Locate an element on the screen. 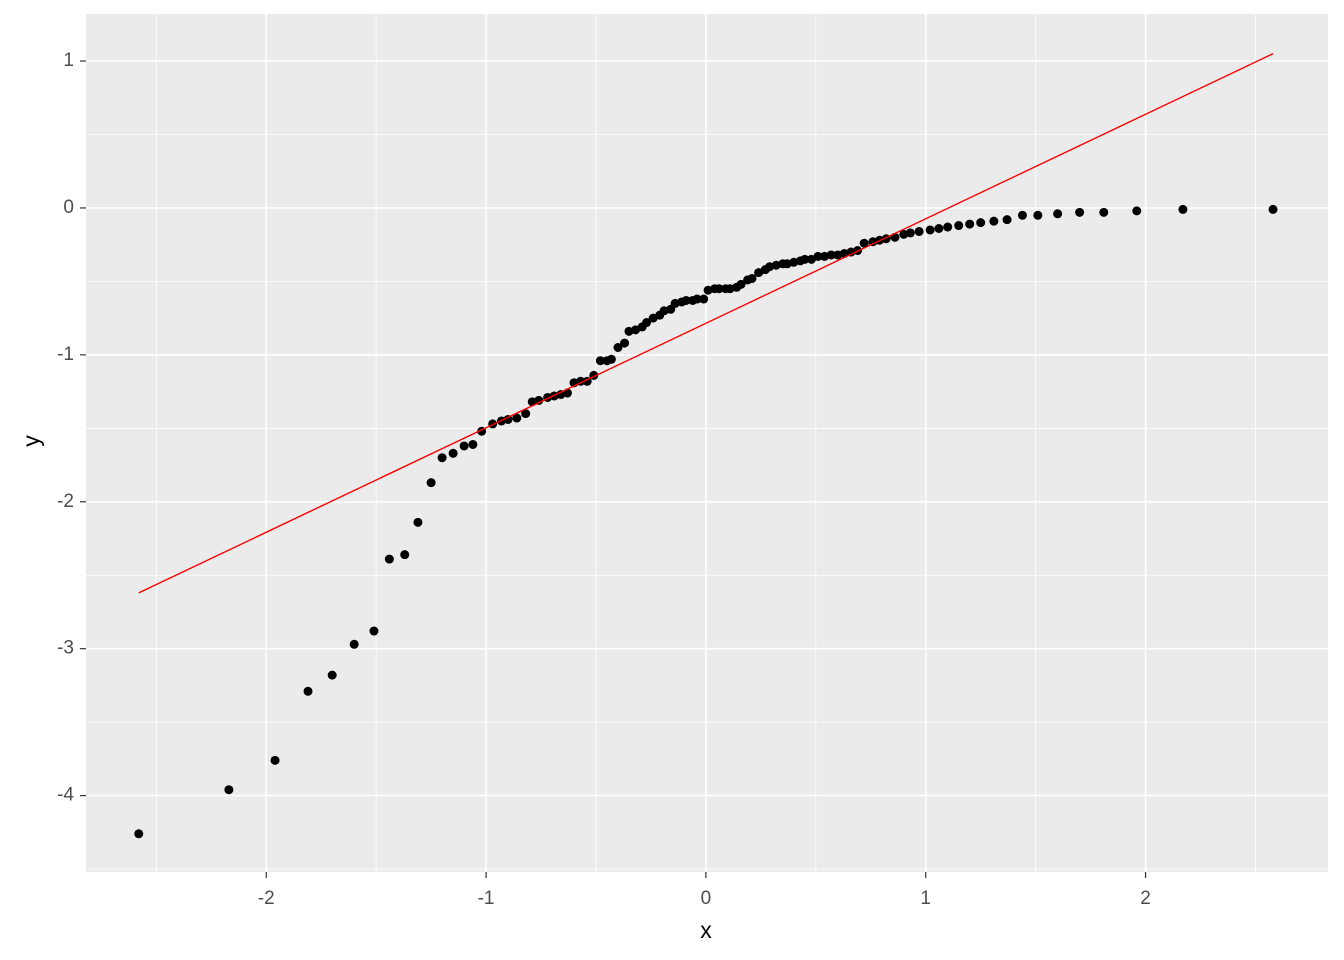  y-tick-label: 0 is located at coordinates (68, 207).